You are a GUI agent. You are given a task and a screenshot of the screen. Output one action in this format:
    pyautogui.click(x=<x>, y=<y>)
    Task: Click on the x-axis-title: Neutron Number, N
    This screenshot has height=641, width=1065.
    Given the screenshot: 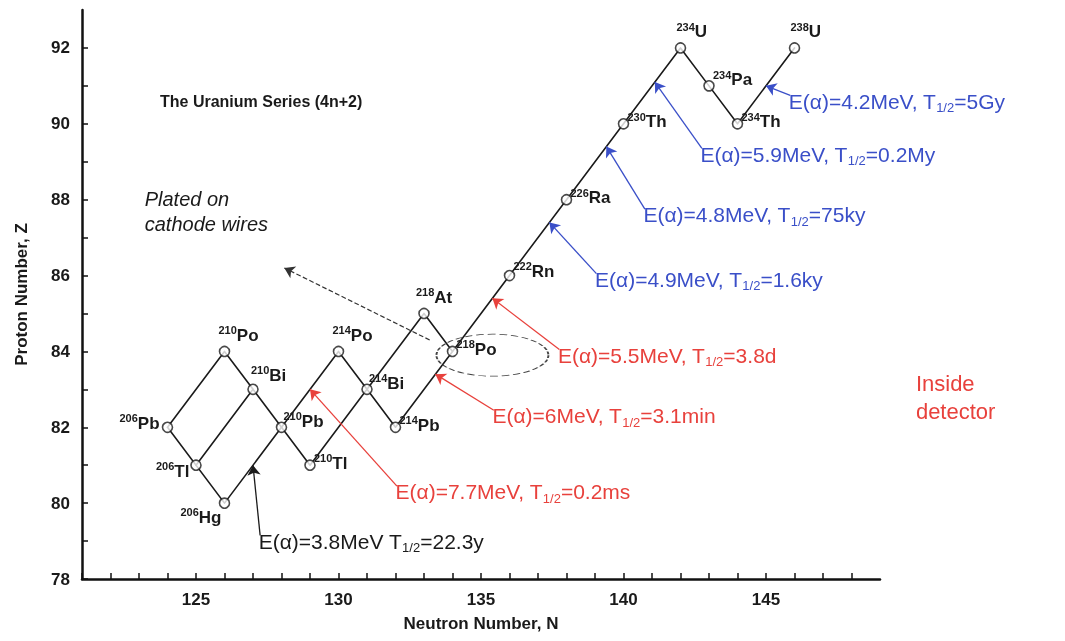 What is the action you would take?
    pyautogui.click(x=481, y=623)
    